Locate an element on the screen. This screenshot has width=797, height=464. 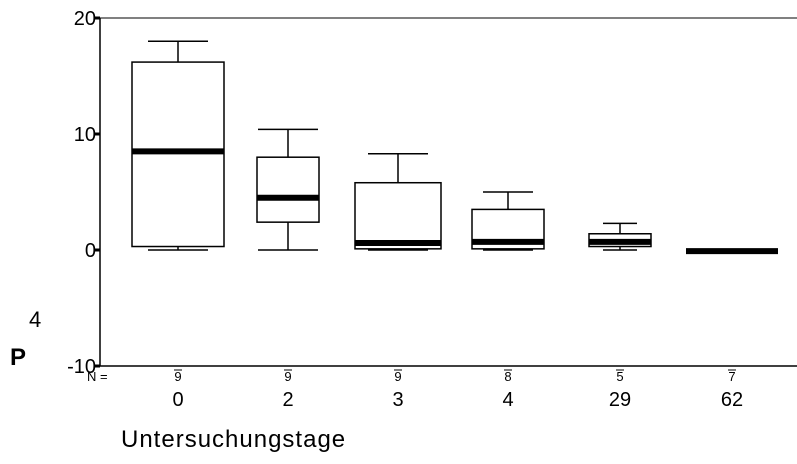
y-tick-label: 0 is located at coordinates (90, 251).